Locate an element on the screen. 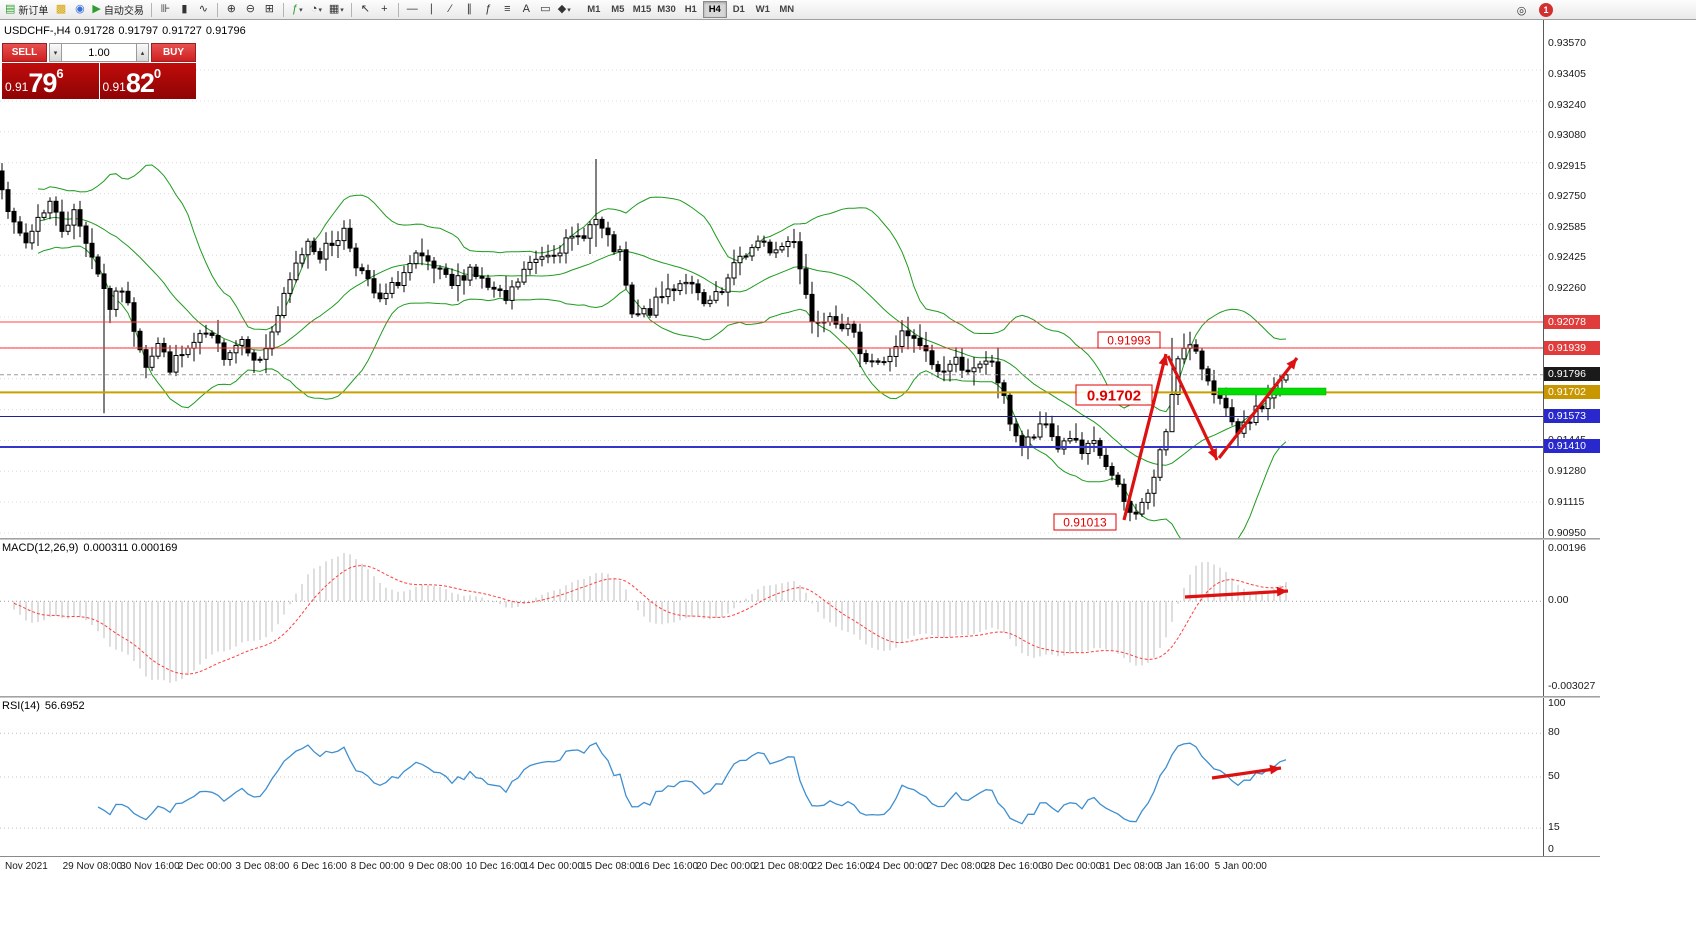 The width and height of the screenshot is (1696, 942). new-order-button: ▤ 新订单 is located at coordinates (26, 9).